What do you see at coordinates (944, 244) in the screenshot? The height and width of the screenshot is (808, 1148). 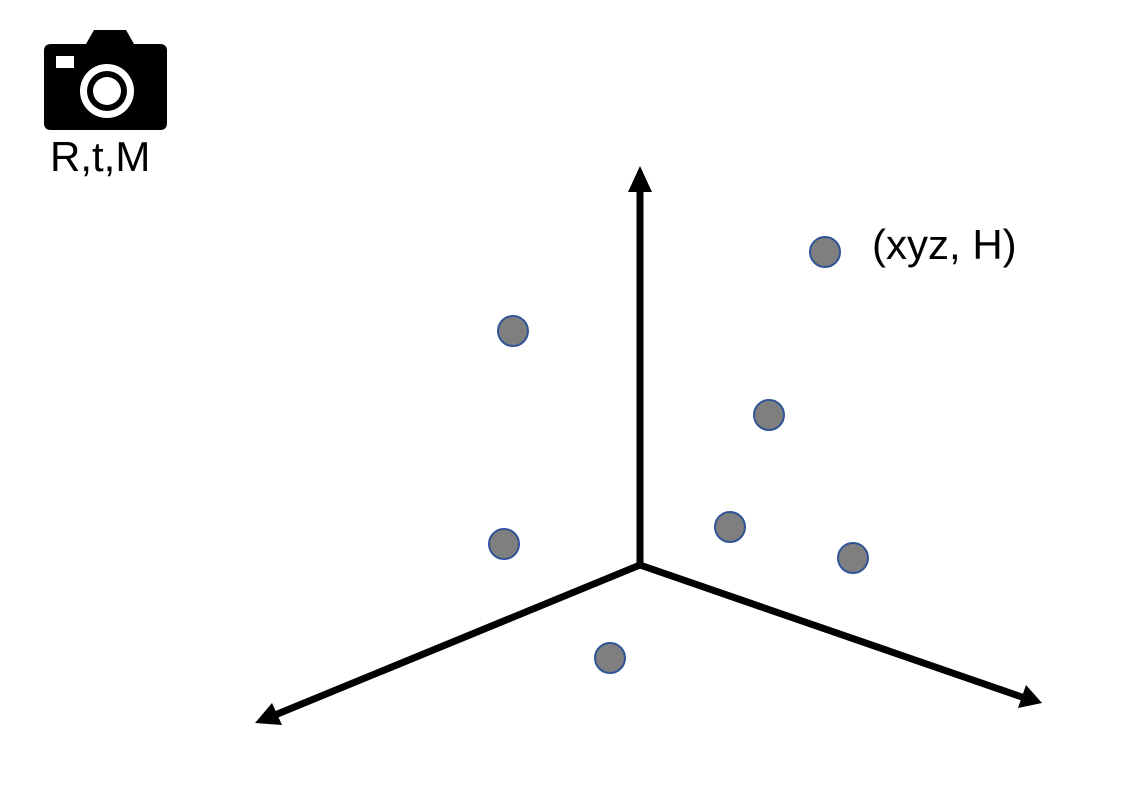 I see `point-label: (xyz, H)` at bounding box center [944, 244].